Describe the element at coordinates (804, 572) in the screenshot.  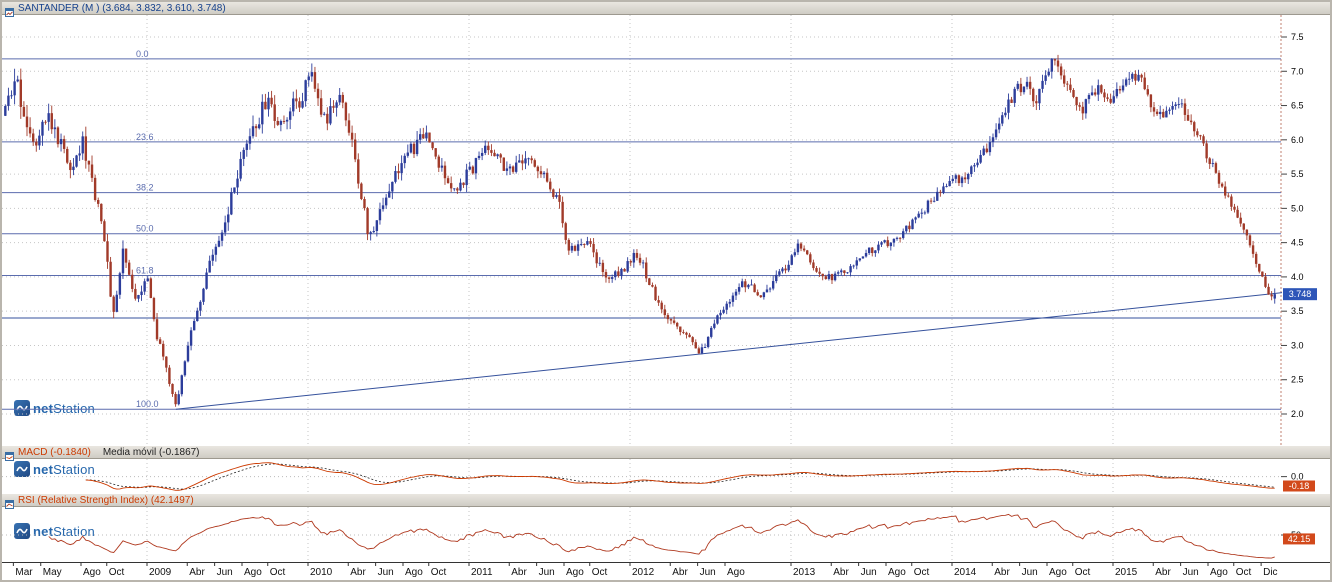
I see `svg-text: 2013` at that location.